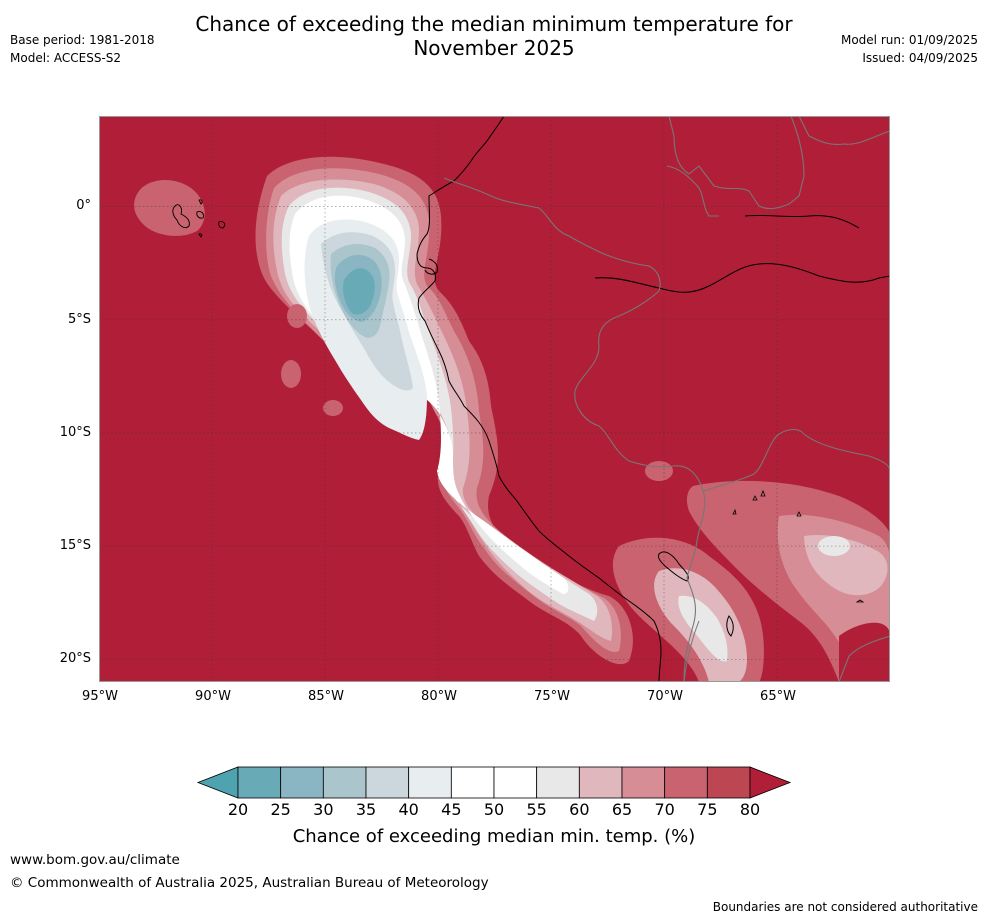 The width and height of the screenshot is (988, 919). I want to click on colorbar-under-arrow, so click(217, 782).